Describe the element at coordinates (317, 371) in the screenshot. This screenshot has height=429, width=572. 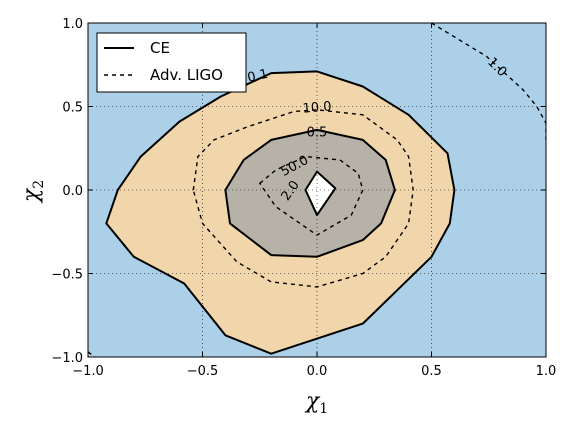
I see `x-tick-label: 0.0` at that location.